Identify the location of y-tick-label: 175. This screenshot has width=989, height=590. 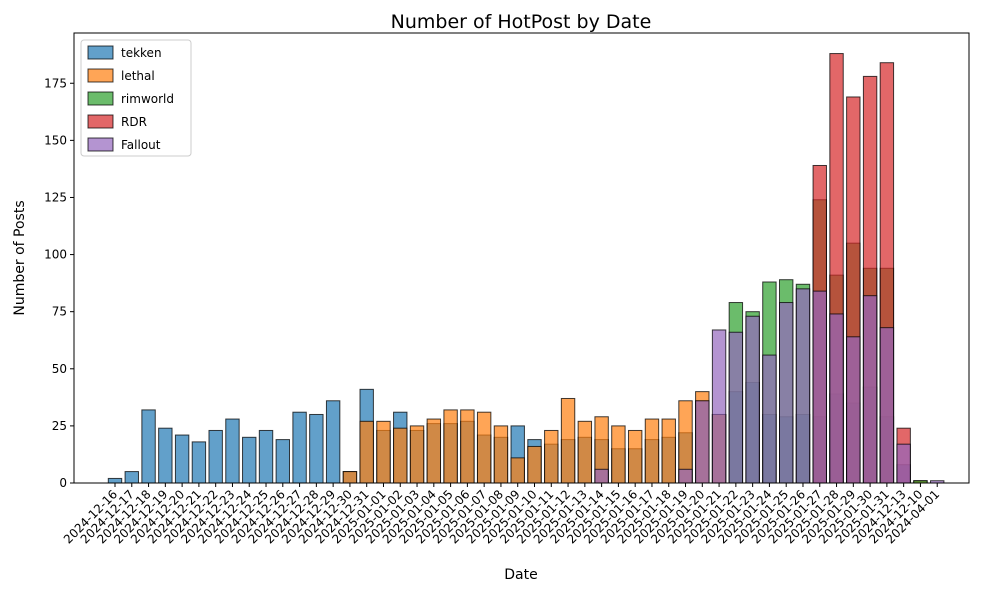
(55, 83).